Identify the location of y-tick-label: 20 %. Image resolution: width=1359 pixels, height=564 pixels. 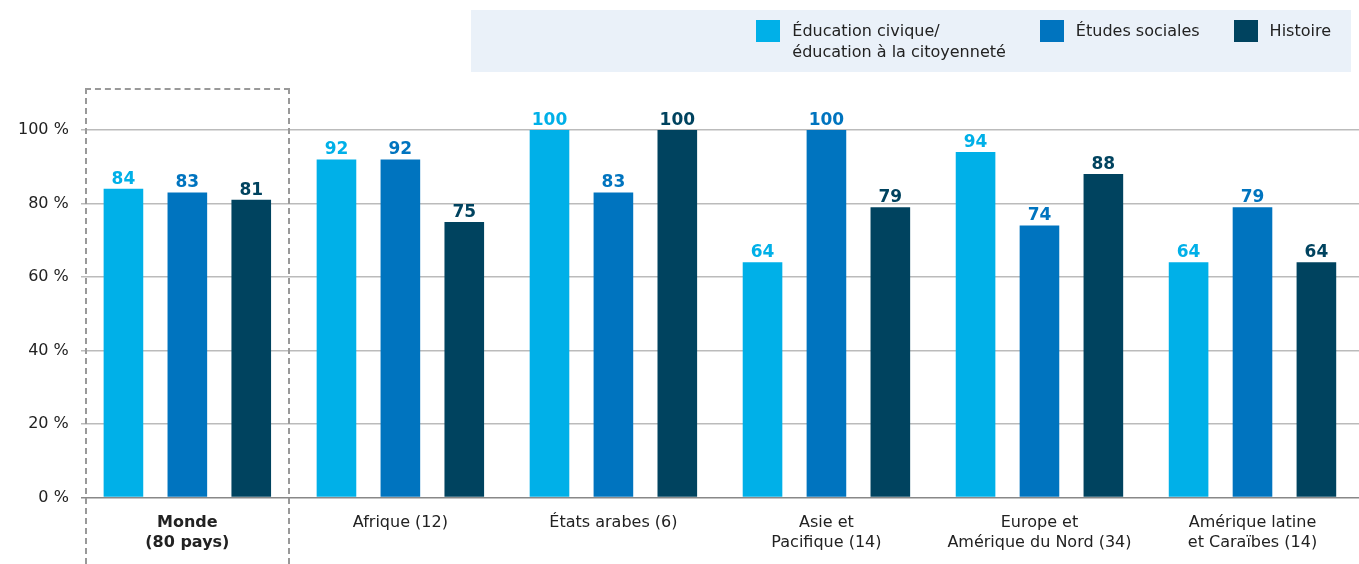
(48, 423).